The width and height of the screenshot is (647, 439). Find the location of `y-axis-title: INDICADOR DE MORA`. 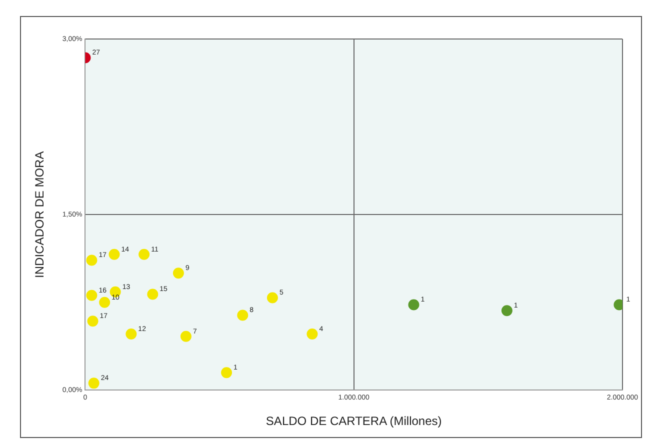

y-axis-title: INDICADOR DE MORA is located at coordinates (39, 214).